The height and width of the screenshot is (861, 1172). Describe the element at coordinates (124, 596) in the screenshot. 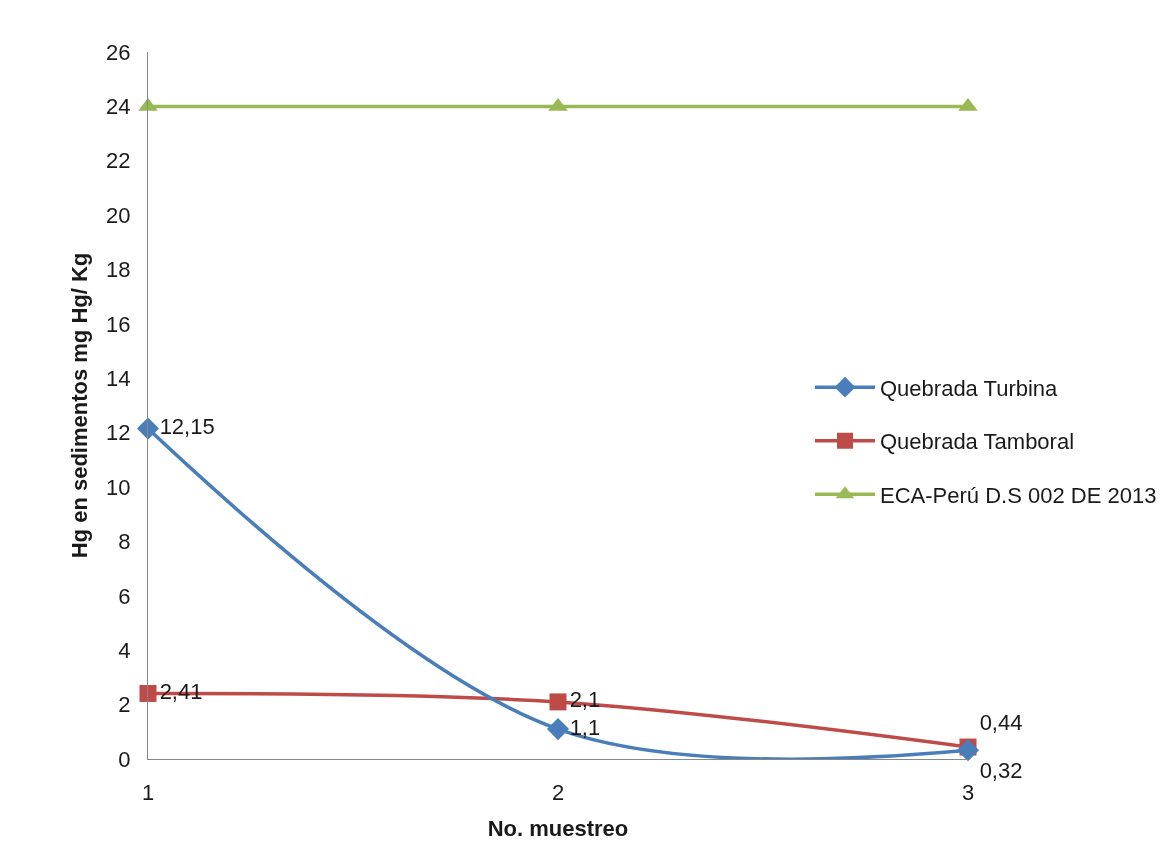

I see `y-tick-label: 6` at that location.